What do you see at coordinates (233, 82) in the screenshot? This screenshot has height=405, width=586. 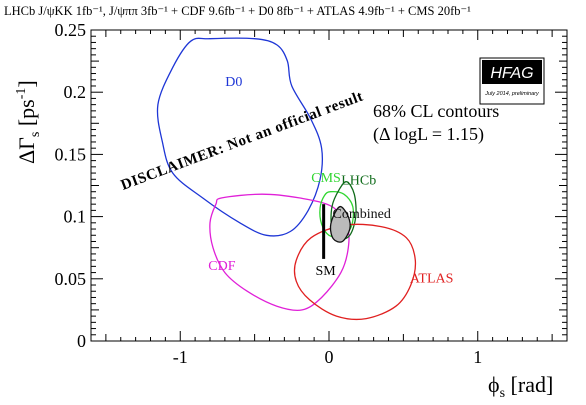 I see `contour-label-d0: D0` at bounding box center [233, 82].